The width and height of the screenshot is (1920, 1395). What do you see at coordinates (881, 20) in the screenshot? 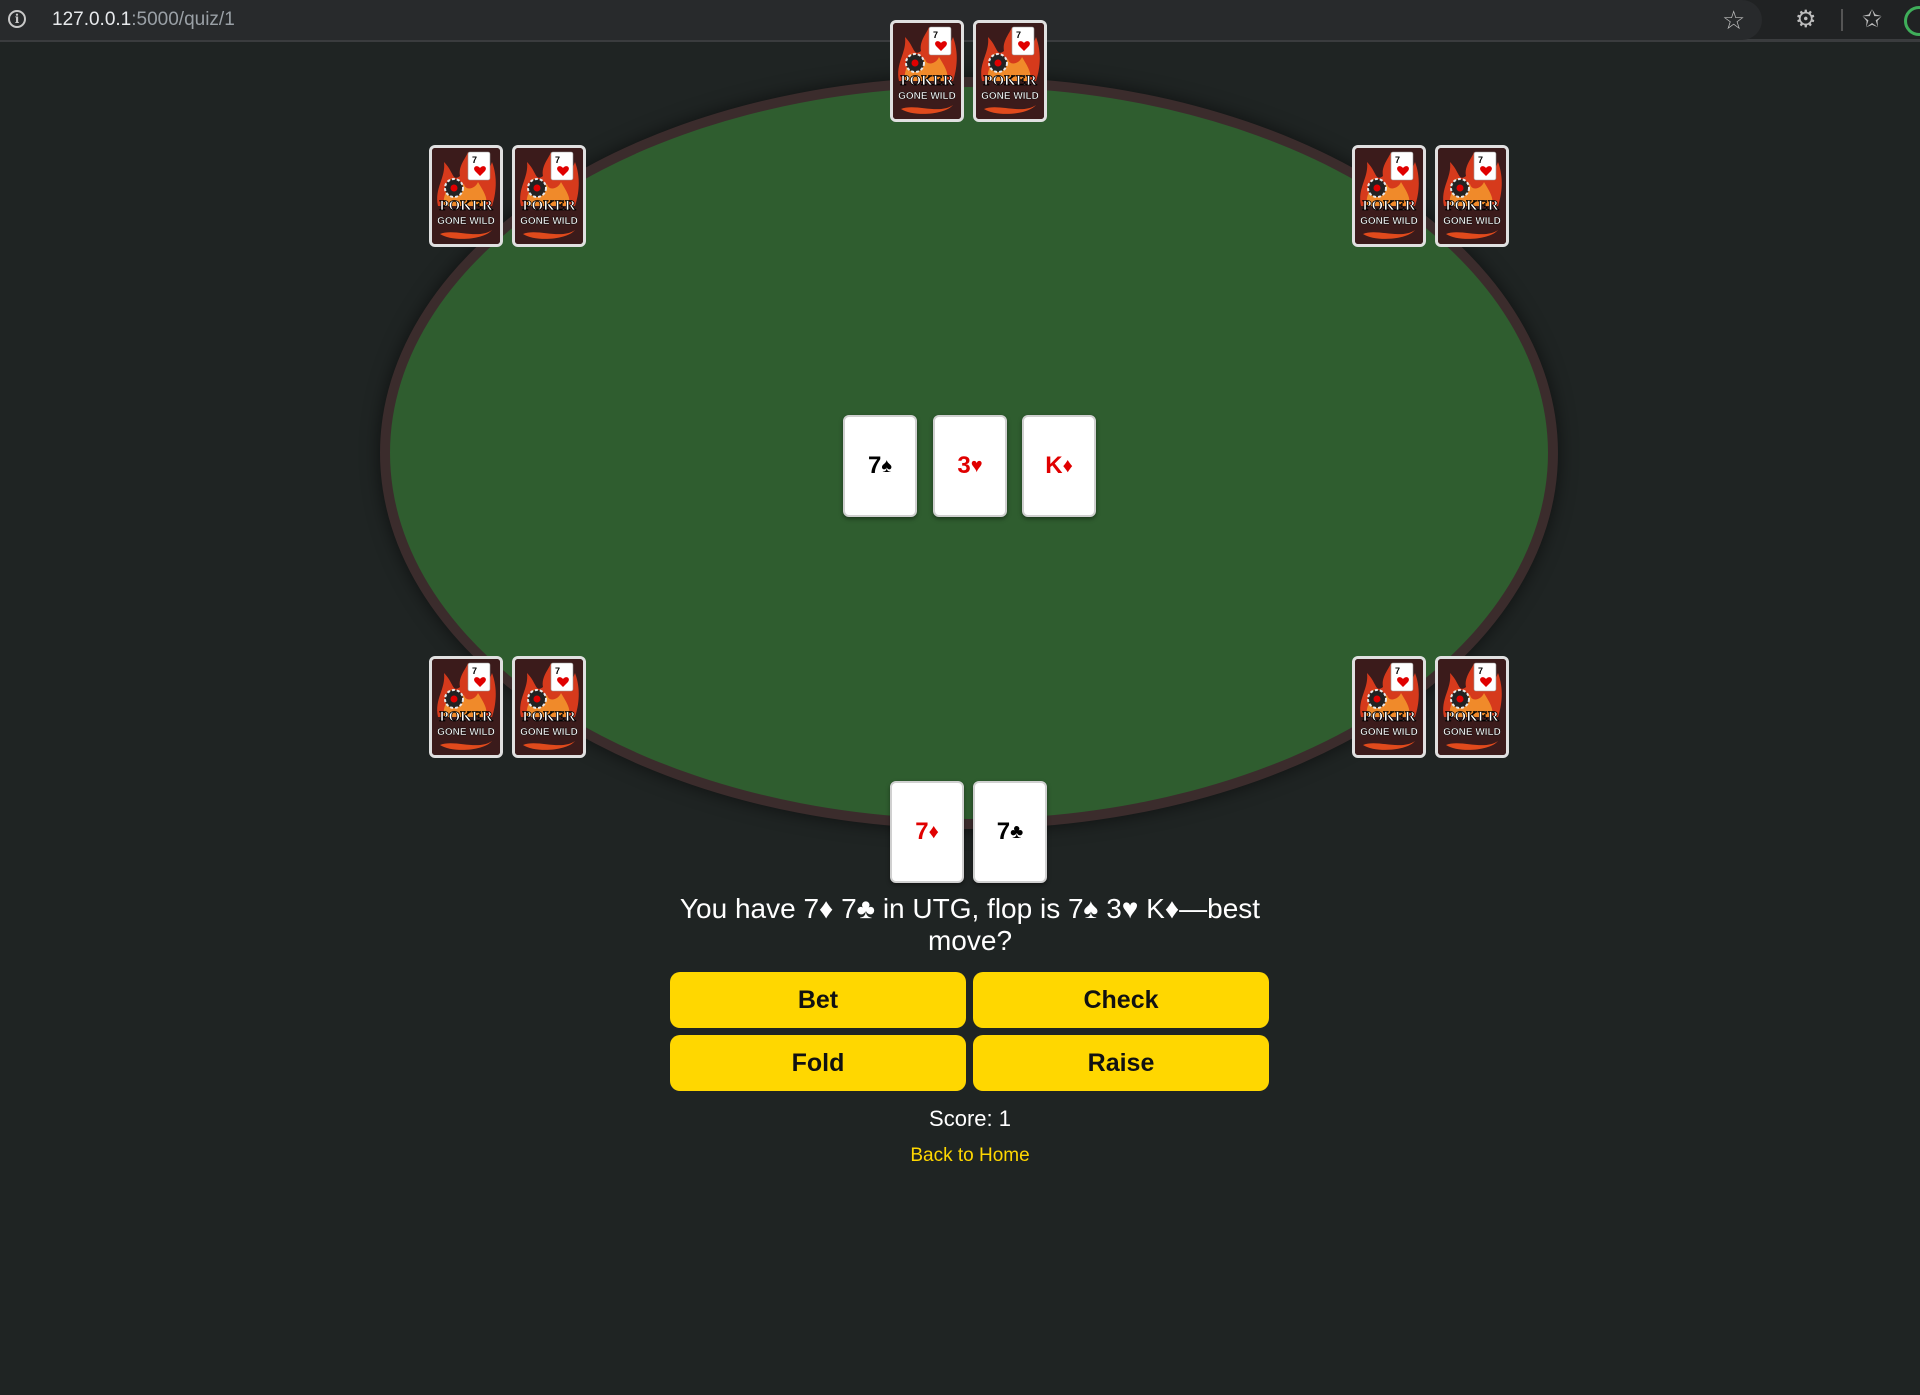
I see `address-bar: i 127.0.0.1:5000/quiz/1 ☆` at bounding box center [881, 20].